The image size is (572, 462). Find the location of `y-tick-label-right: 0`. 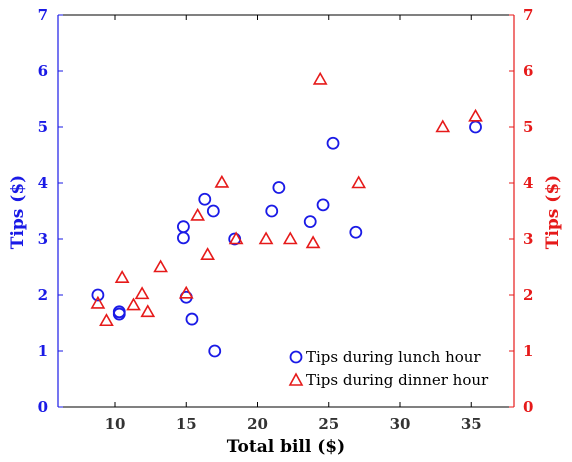

y-tick-label-right: 0 is located at coordinates (528, 407).